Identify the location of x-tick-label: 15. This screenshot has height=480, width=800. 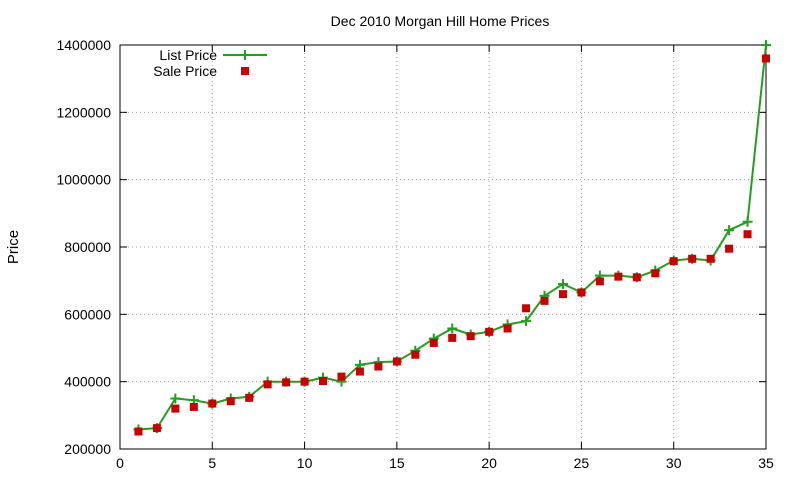
(397, 463).